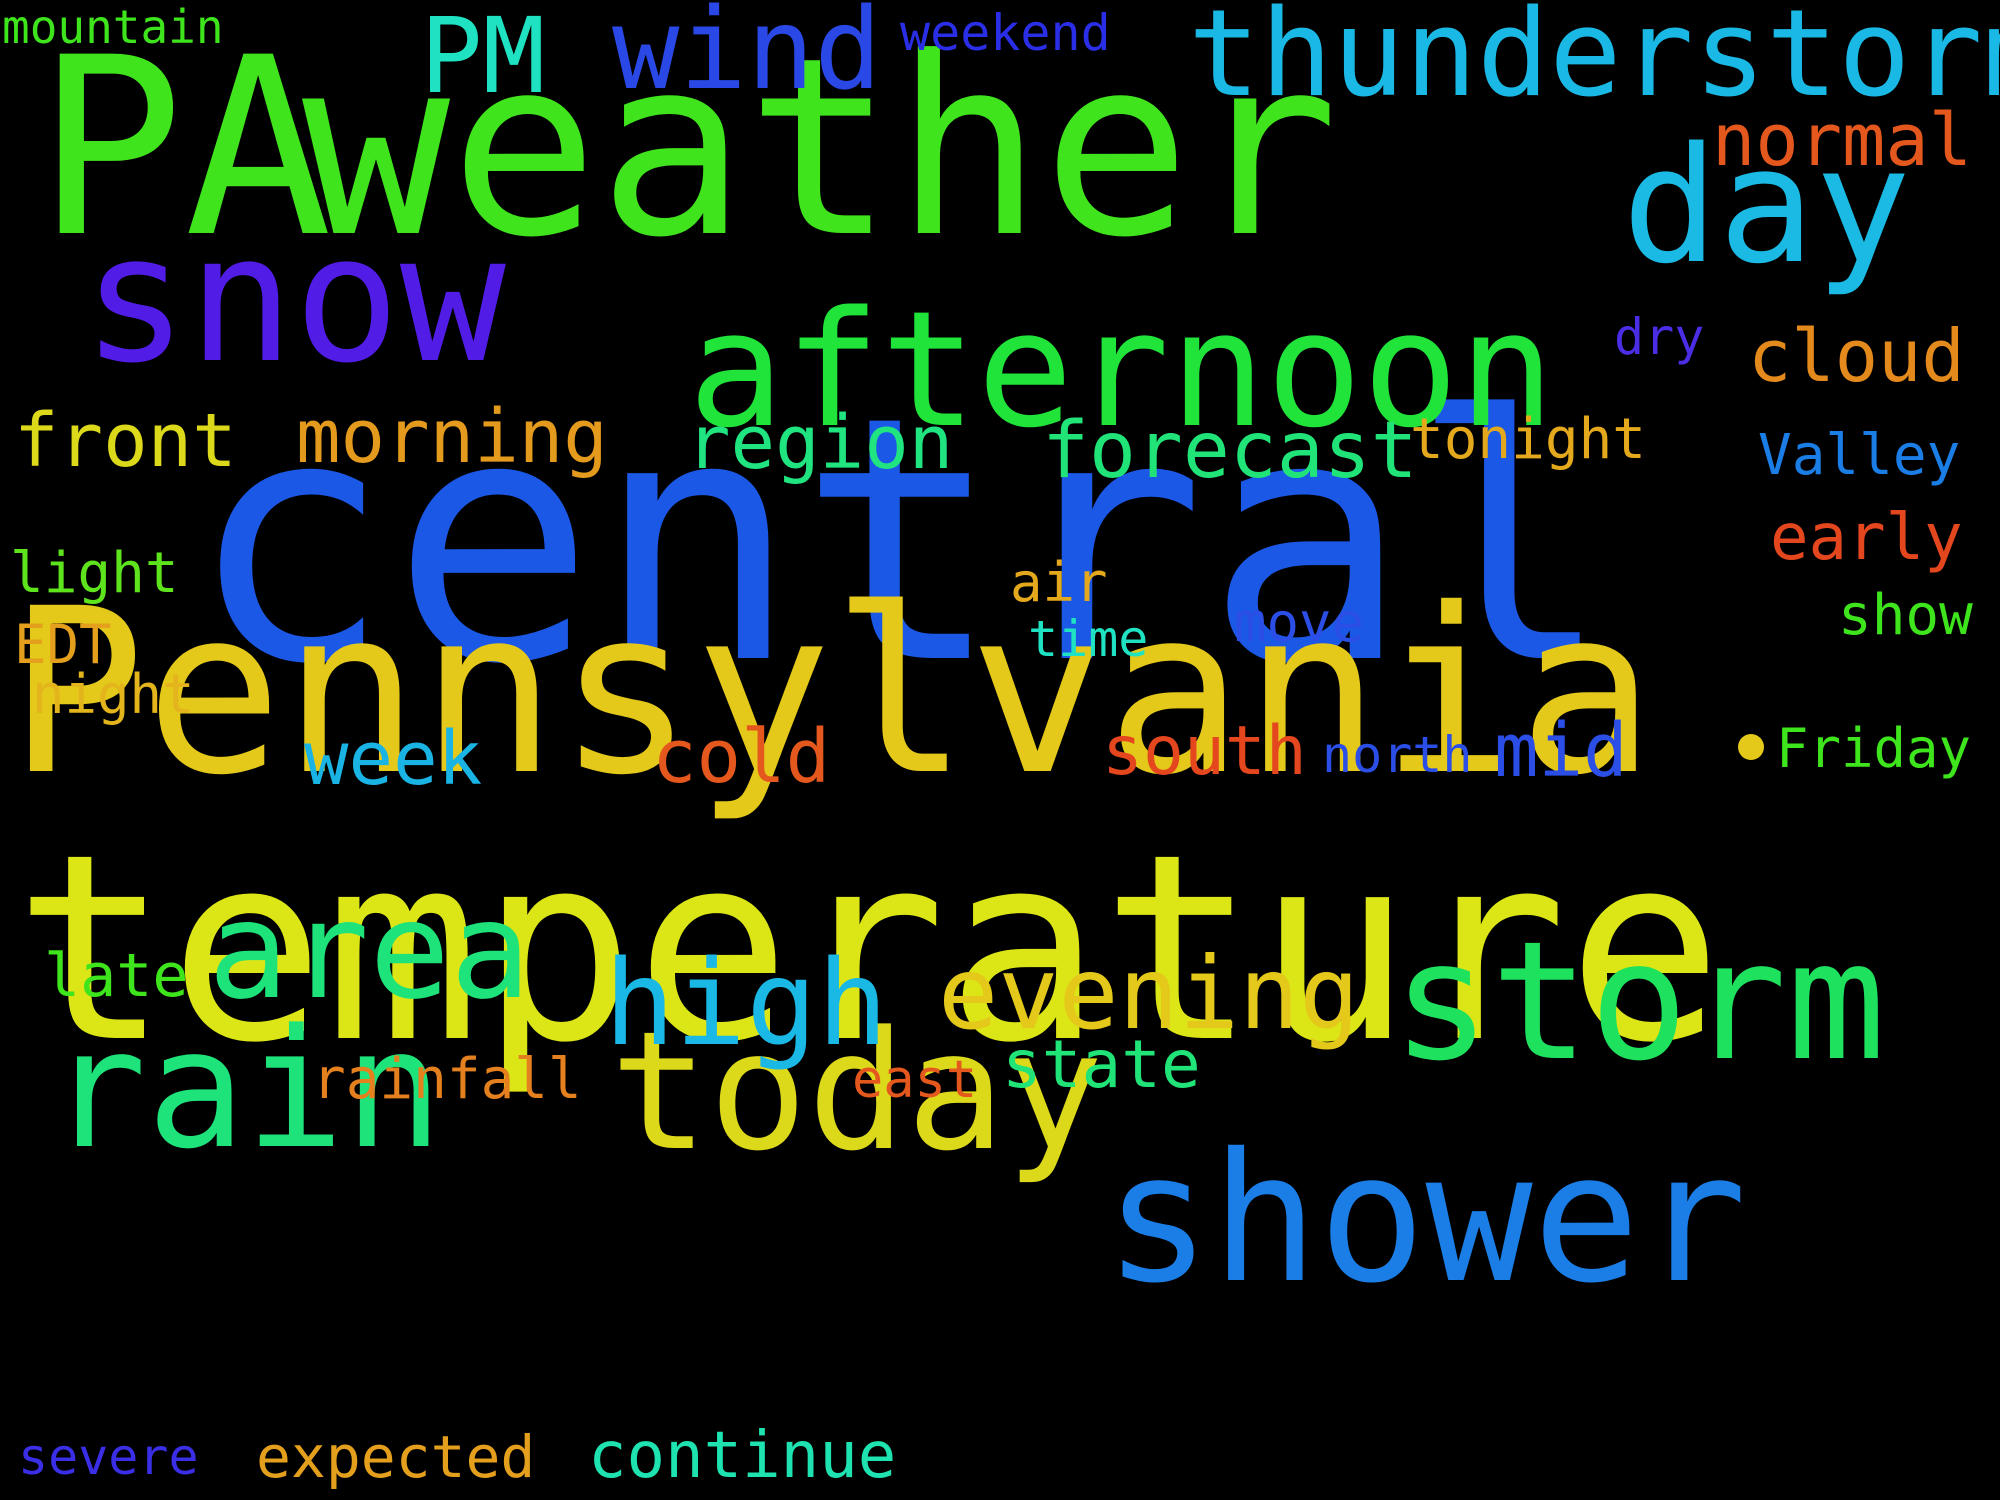 Image resolution: width=2000 pixels, height=1500 pixels. What do you see at coordinates (832, 692) in the screenshot?
I see `word-pennsylvania: Pennsylvania` at bounding box center [832, 692].